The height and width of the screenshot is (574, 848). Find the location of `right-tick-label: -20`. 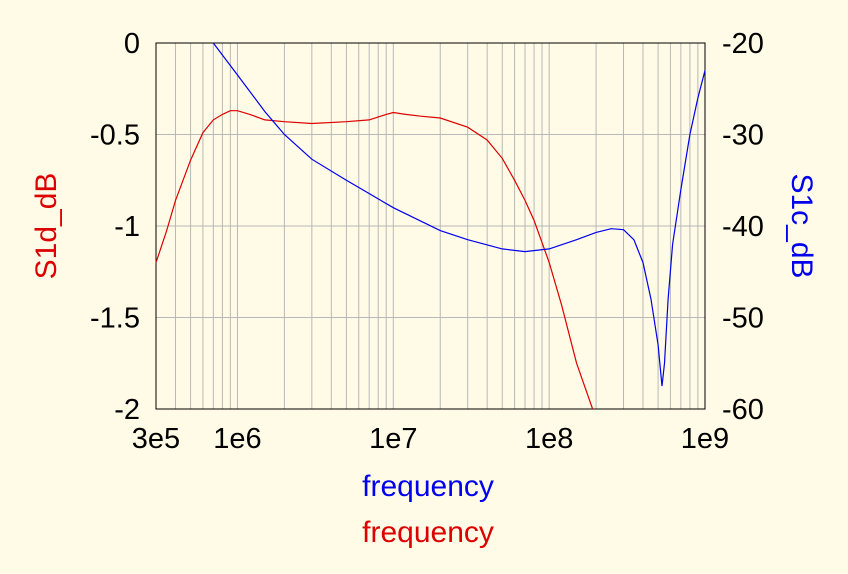

right-tick-label: -20 is located at coordinates (743, 44).